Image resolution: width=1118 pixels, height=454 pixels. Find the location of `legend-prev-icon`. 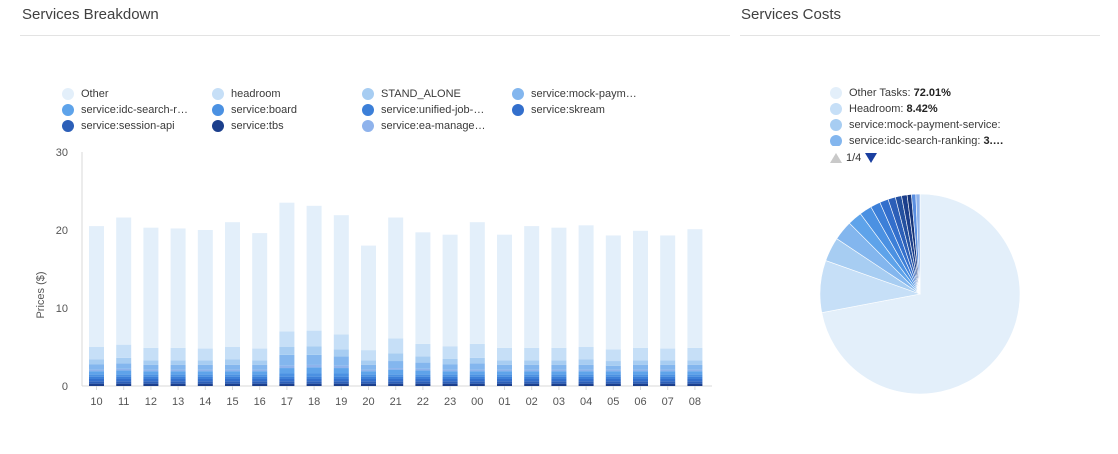

legend-prev-icon is located at coordinates (836, 158).